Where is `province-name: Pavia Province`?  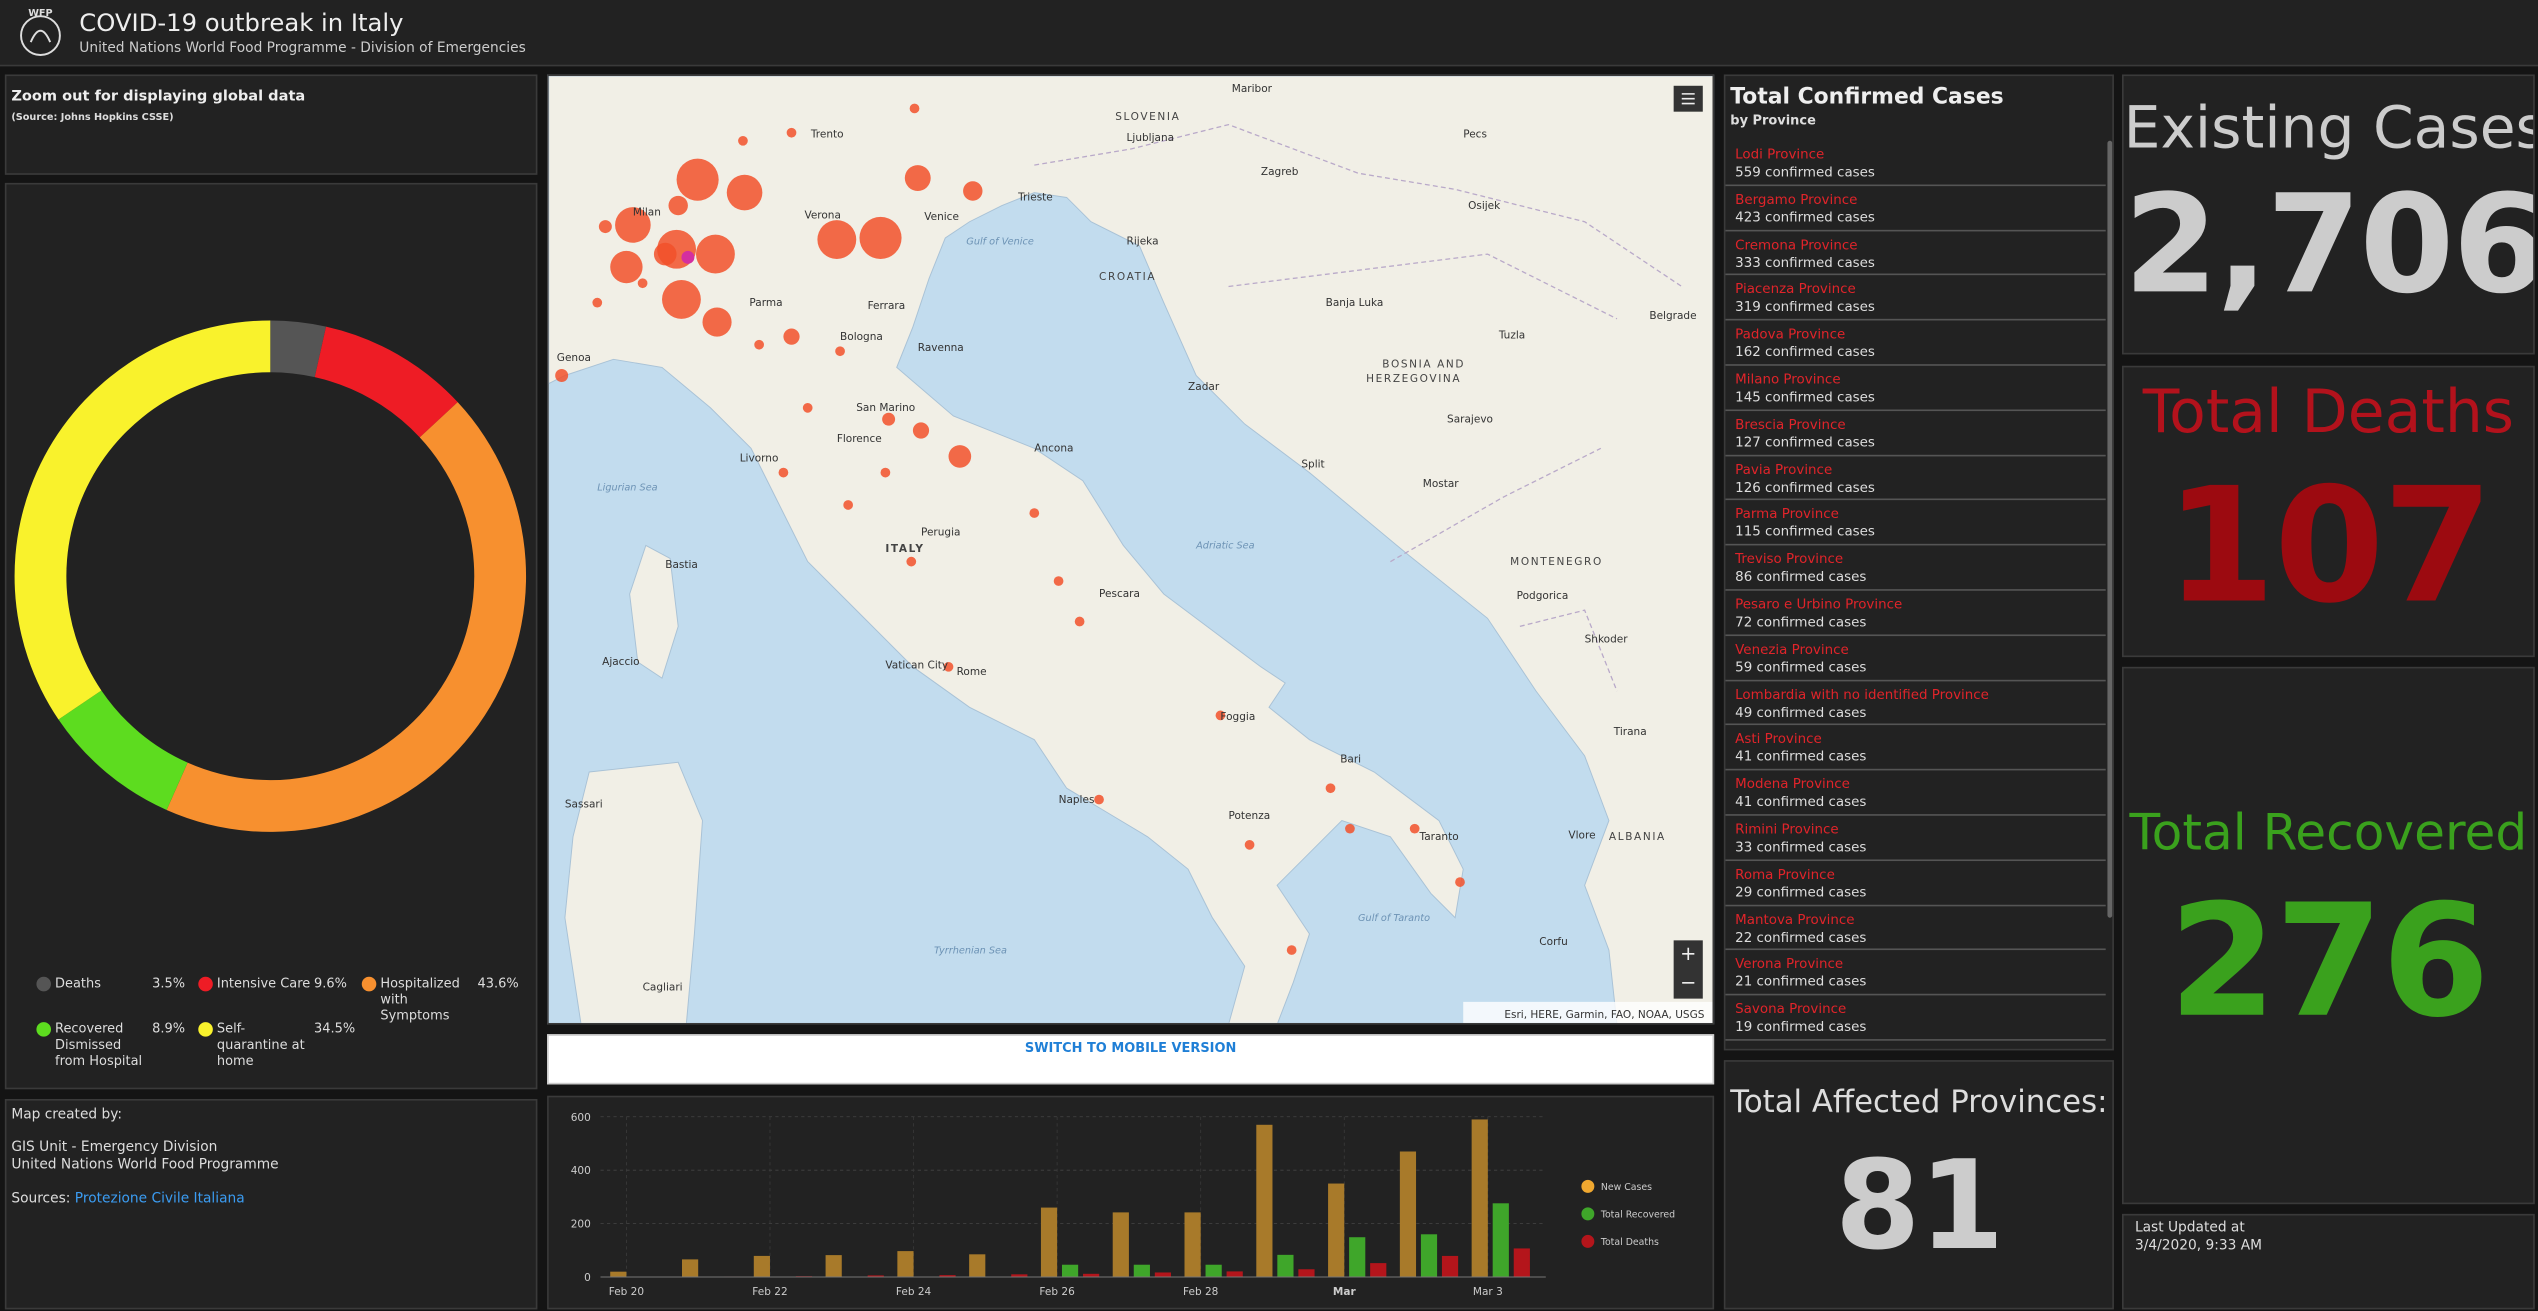
province-name: Pavia Province is located at coordinates (1784, 468).